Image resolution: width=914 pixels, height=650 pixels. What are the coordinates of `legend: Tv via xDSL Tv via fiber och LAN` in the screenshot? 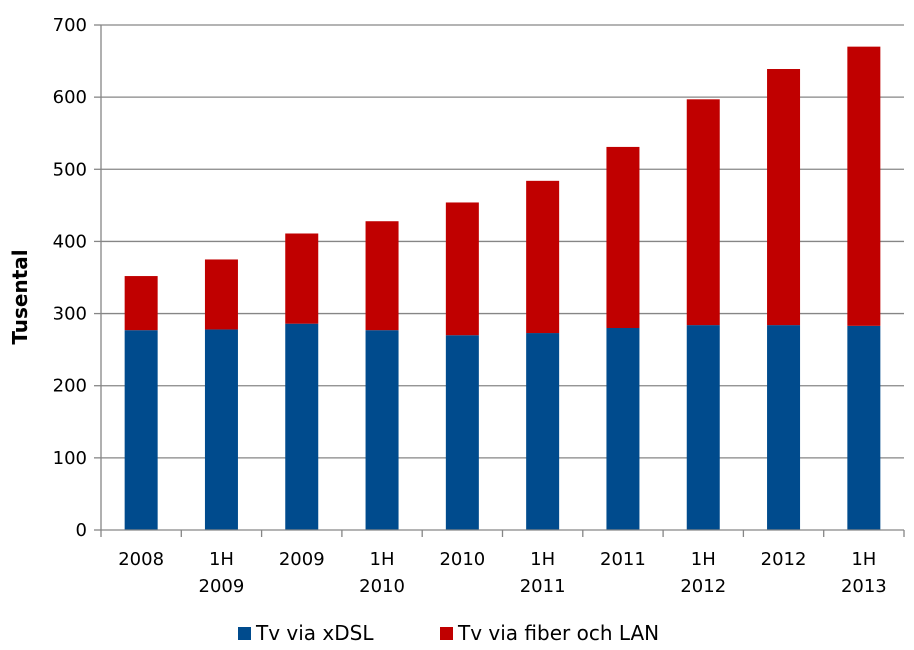 It's located at (448, 633).